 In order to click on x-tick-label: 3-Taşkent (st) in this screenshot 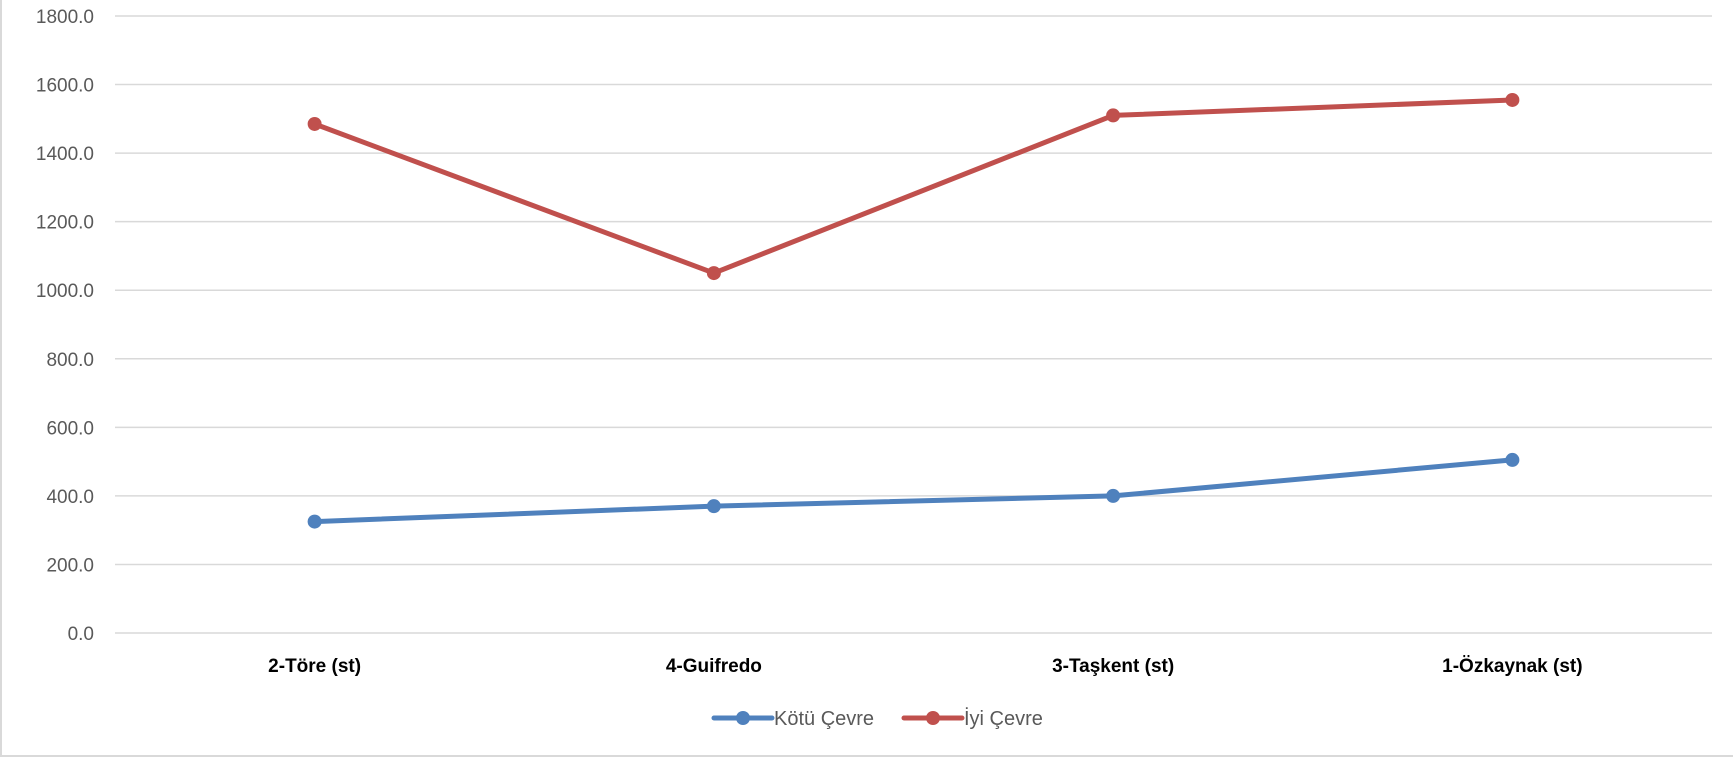, I will do `click(1113, 666)`.